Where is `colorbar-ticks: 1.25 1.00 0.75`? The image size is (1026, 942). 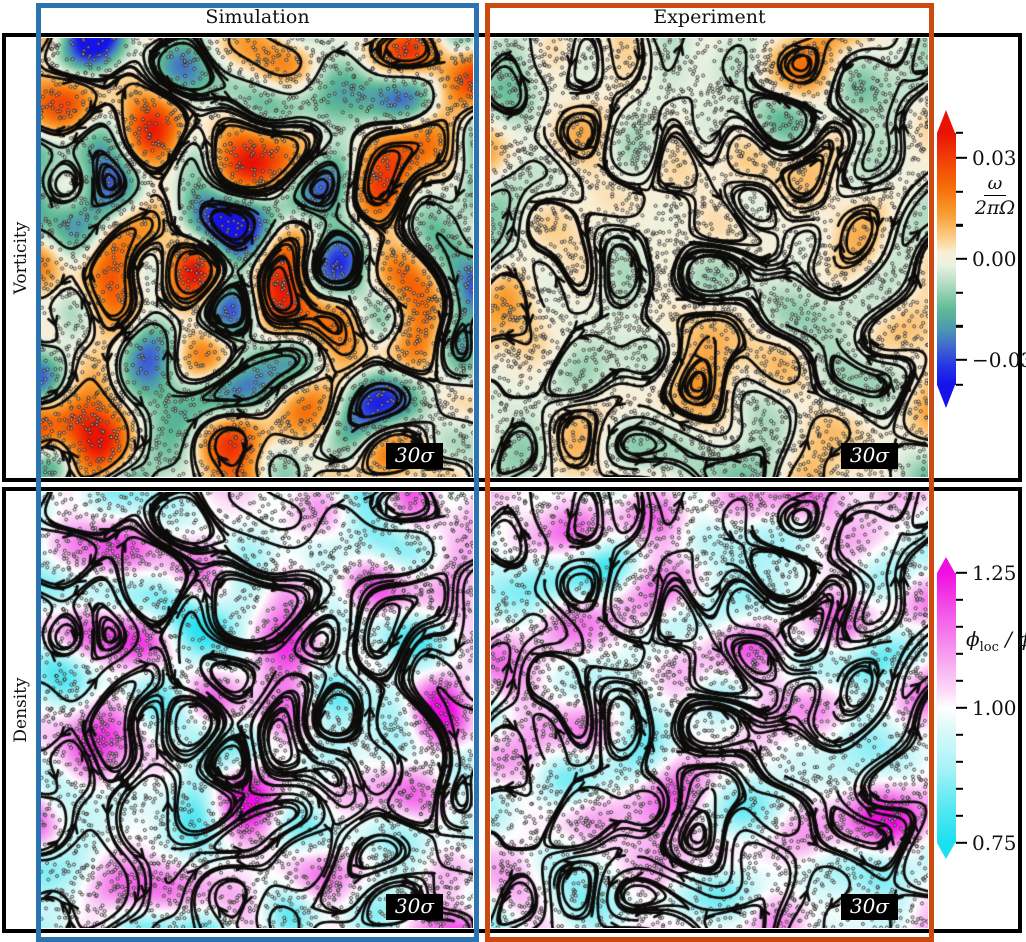
colorbar-ticks: 1.25 1.00 0.75 is located at coordinates (991, 708).